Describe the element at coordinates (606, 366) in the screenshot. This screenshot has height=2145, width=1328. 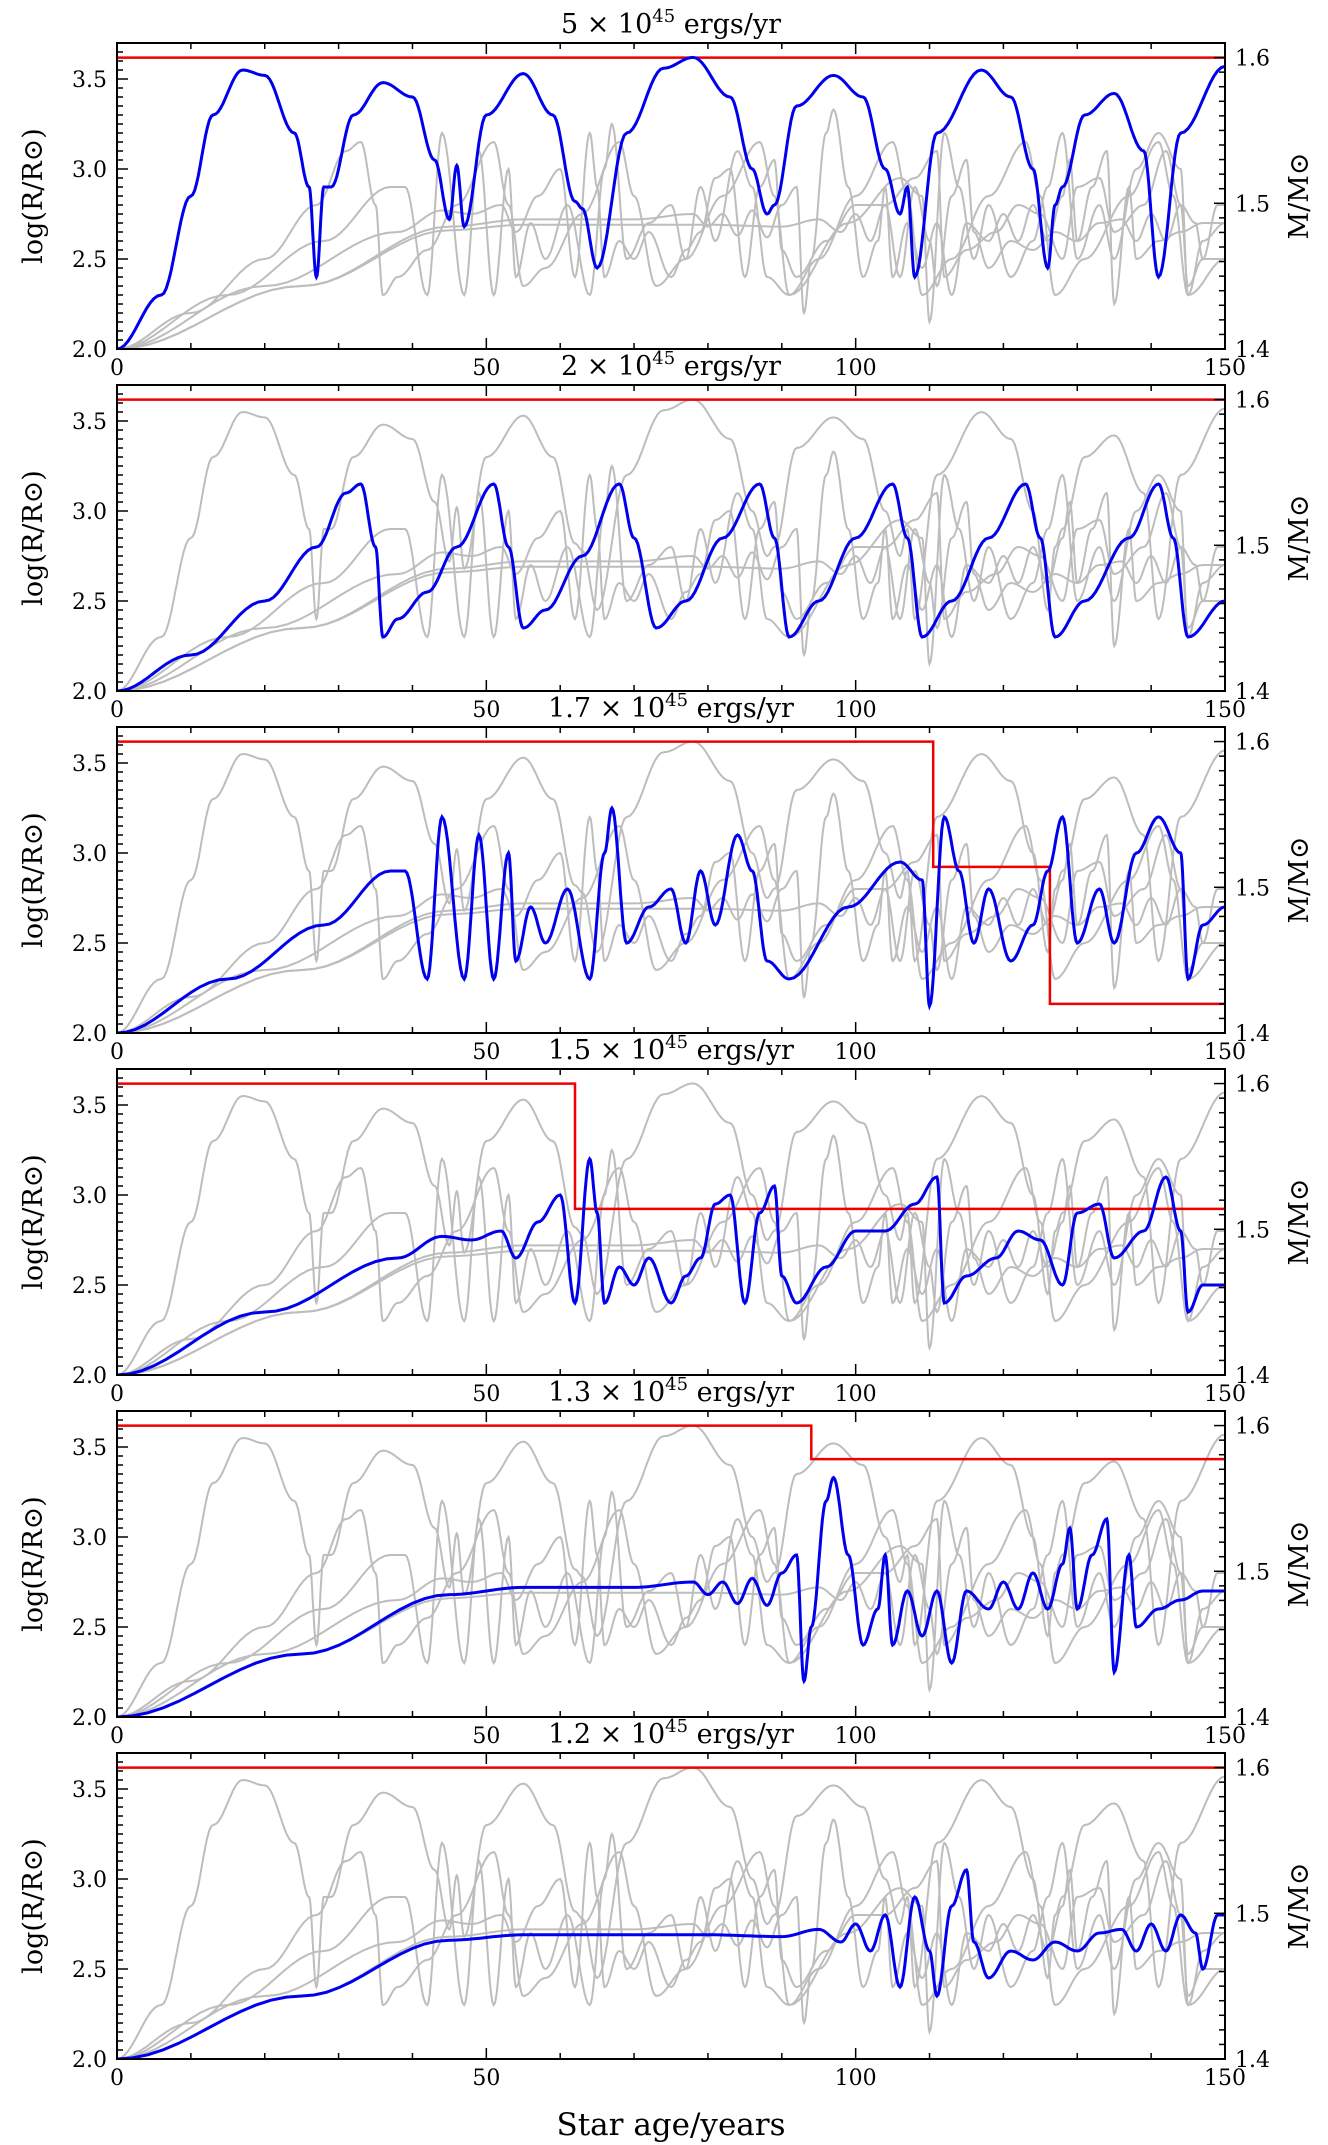
I see `title-mantissa: 2 × 10` at that location.